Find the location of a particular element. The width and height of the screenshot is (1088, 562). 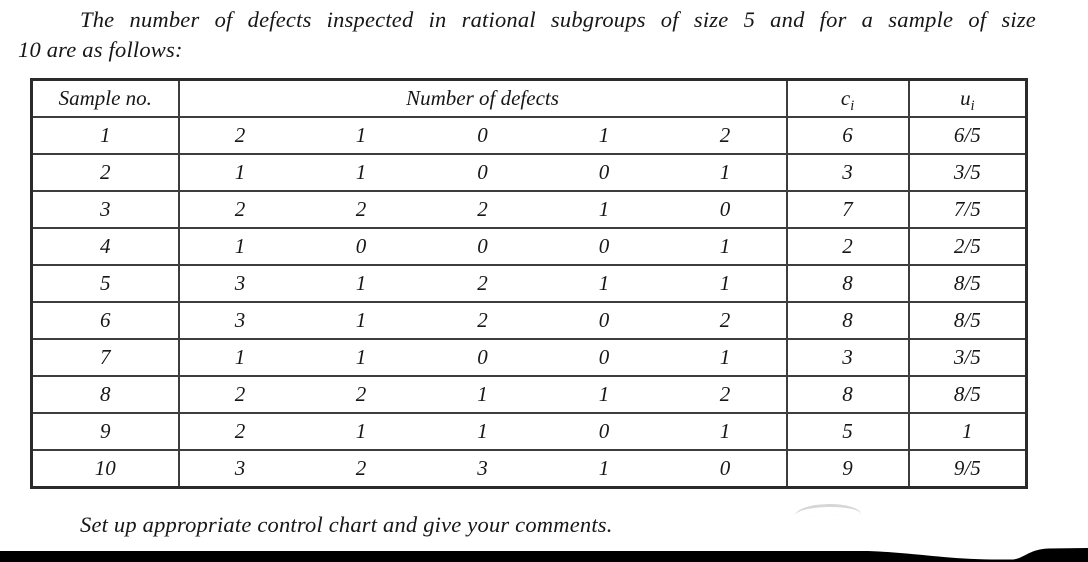

table-row: 10 3 2 3 1 0 9 9/5 is located at coordinates (529, 469).